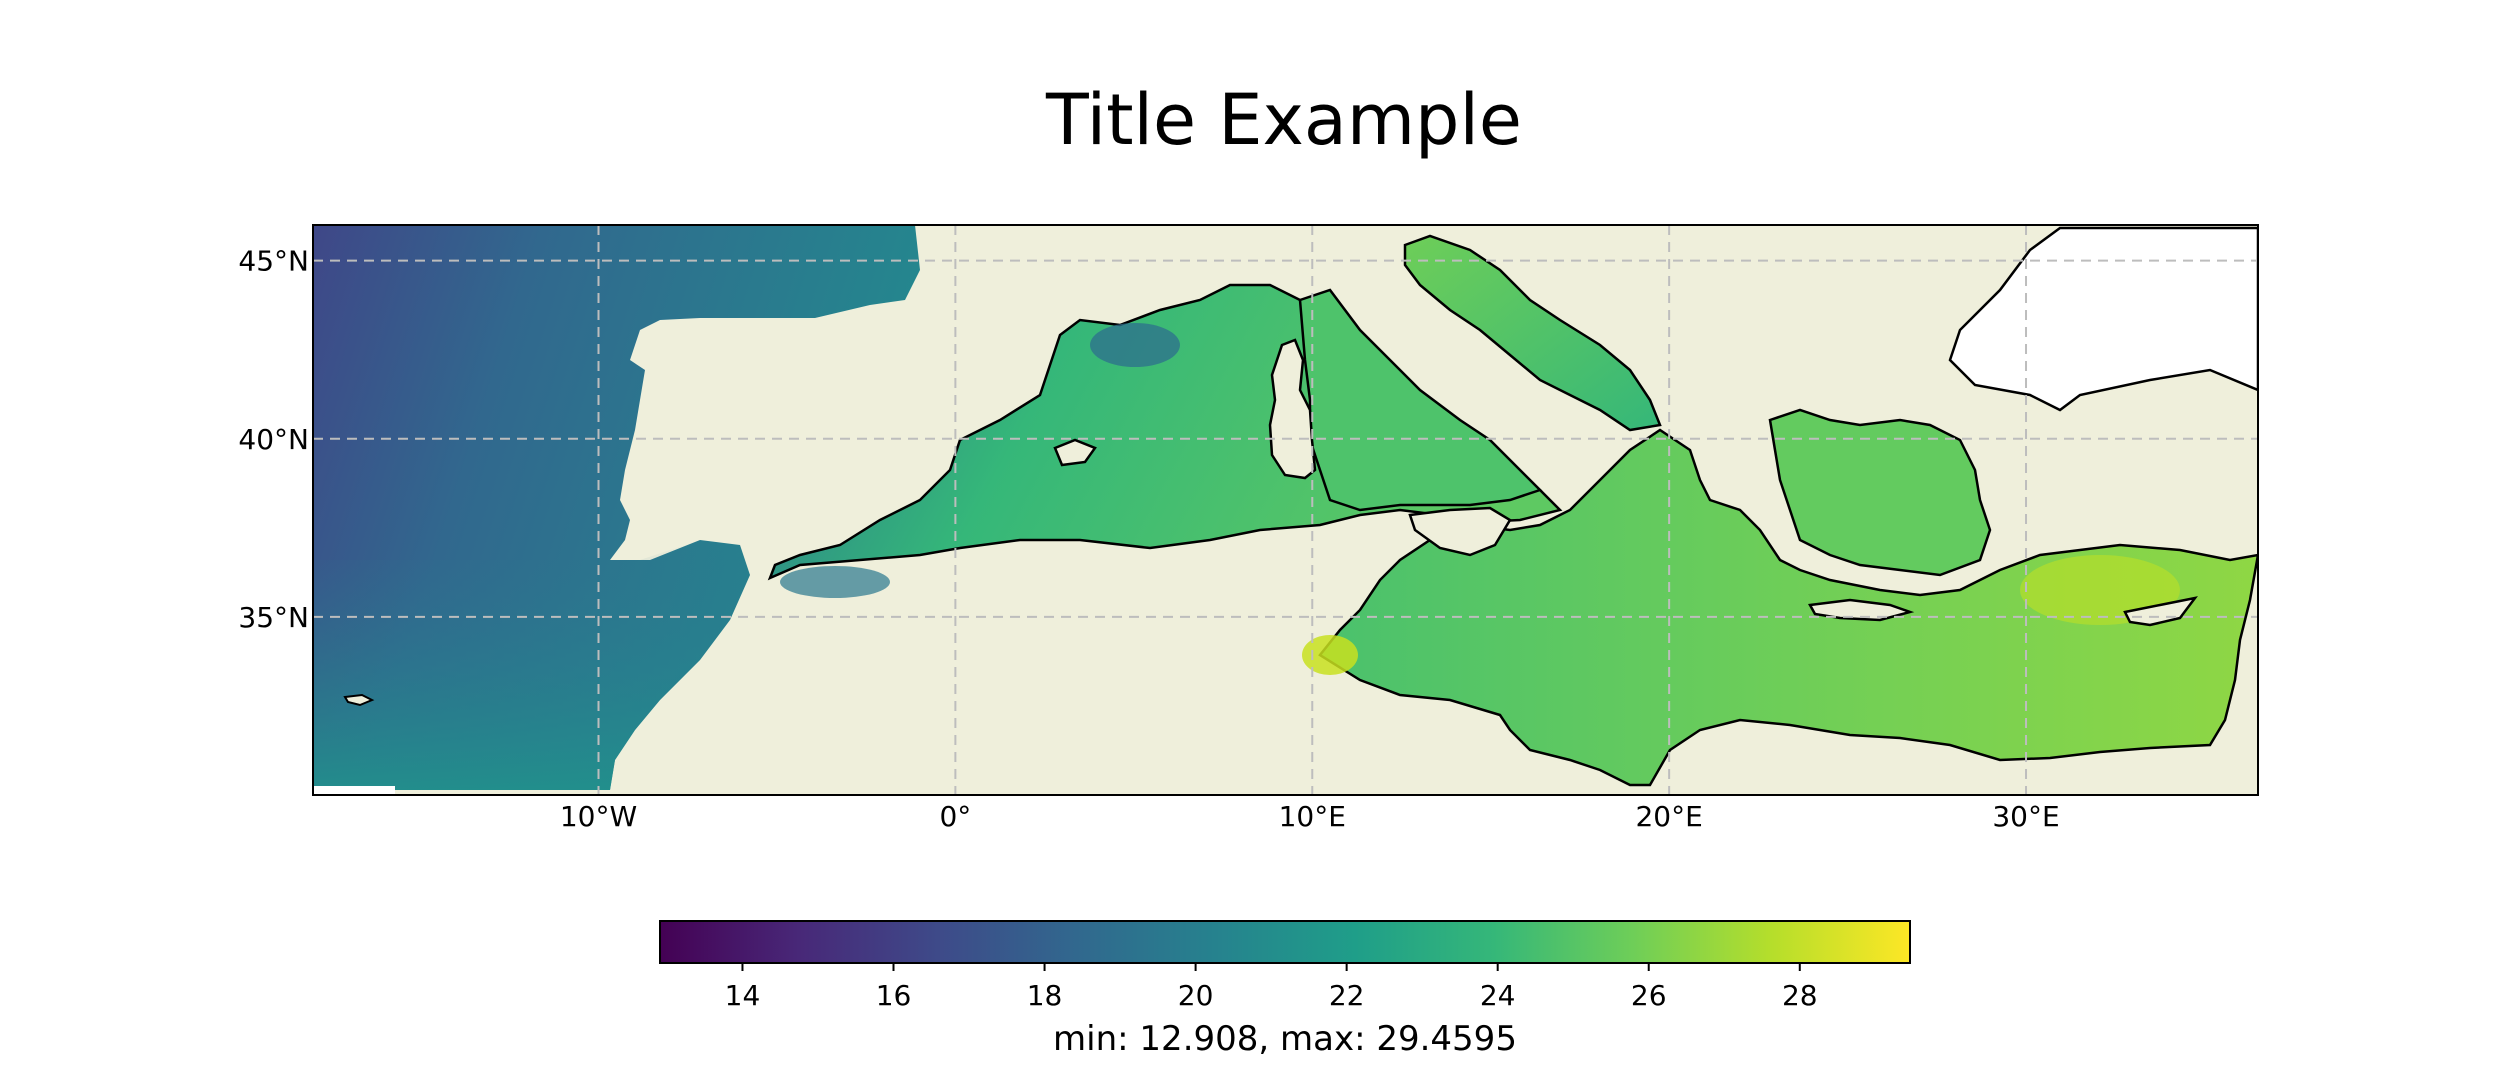 The height and width of the screenshot is (1080, 2505). I want to click on gulf-of-lion-cool, so click(1135, 345).